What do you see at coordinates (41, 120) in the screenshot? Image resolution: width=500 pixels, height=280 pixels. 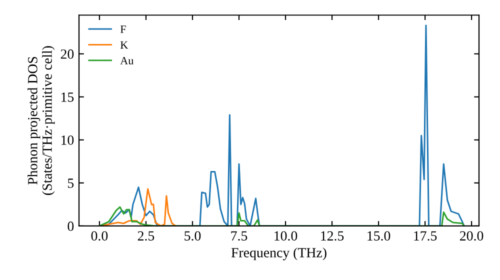 I see `y-axis-title: Phonon projected DOS (States/THz·primitive cell)` at bounding box center [41, 120].